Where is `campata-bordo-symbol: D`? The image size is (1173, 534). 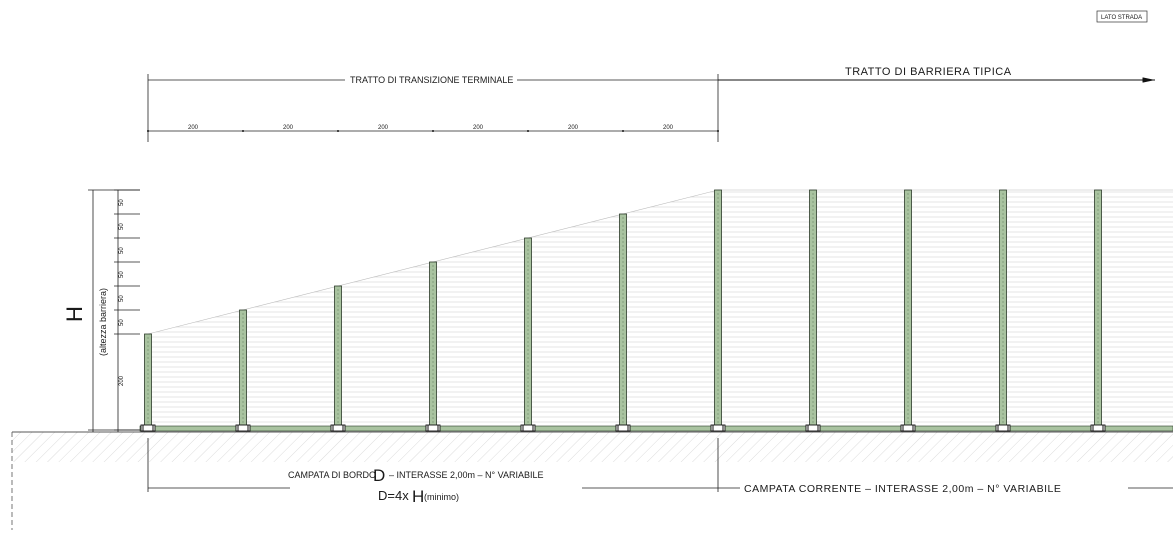
campata-bordo-symbol: D is located at coordinates (379, 475).